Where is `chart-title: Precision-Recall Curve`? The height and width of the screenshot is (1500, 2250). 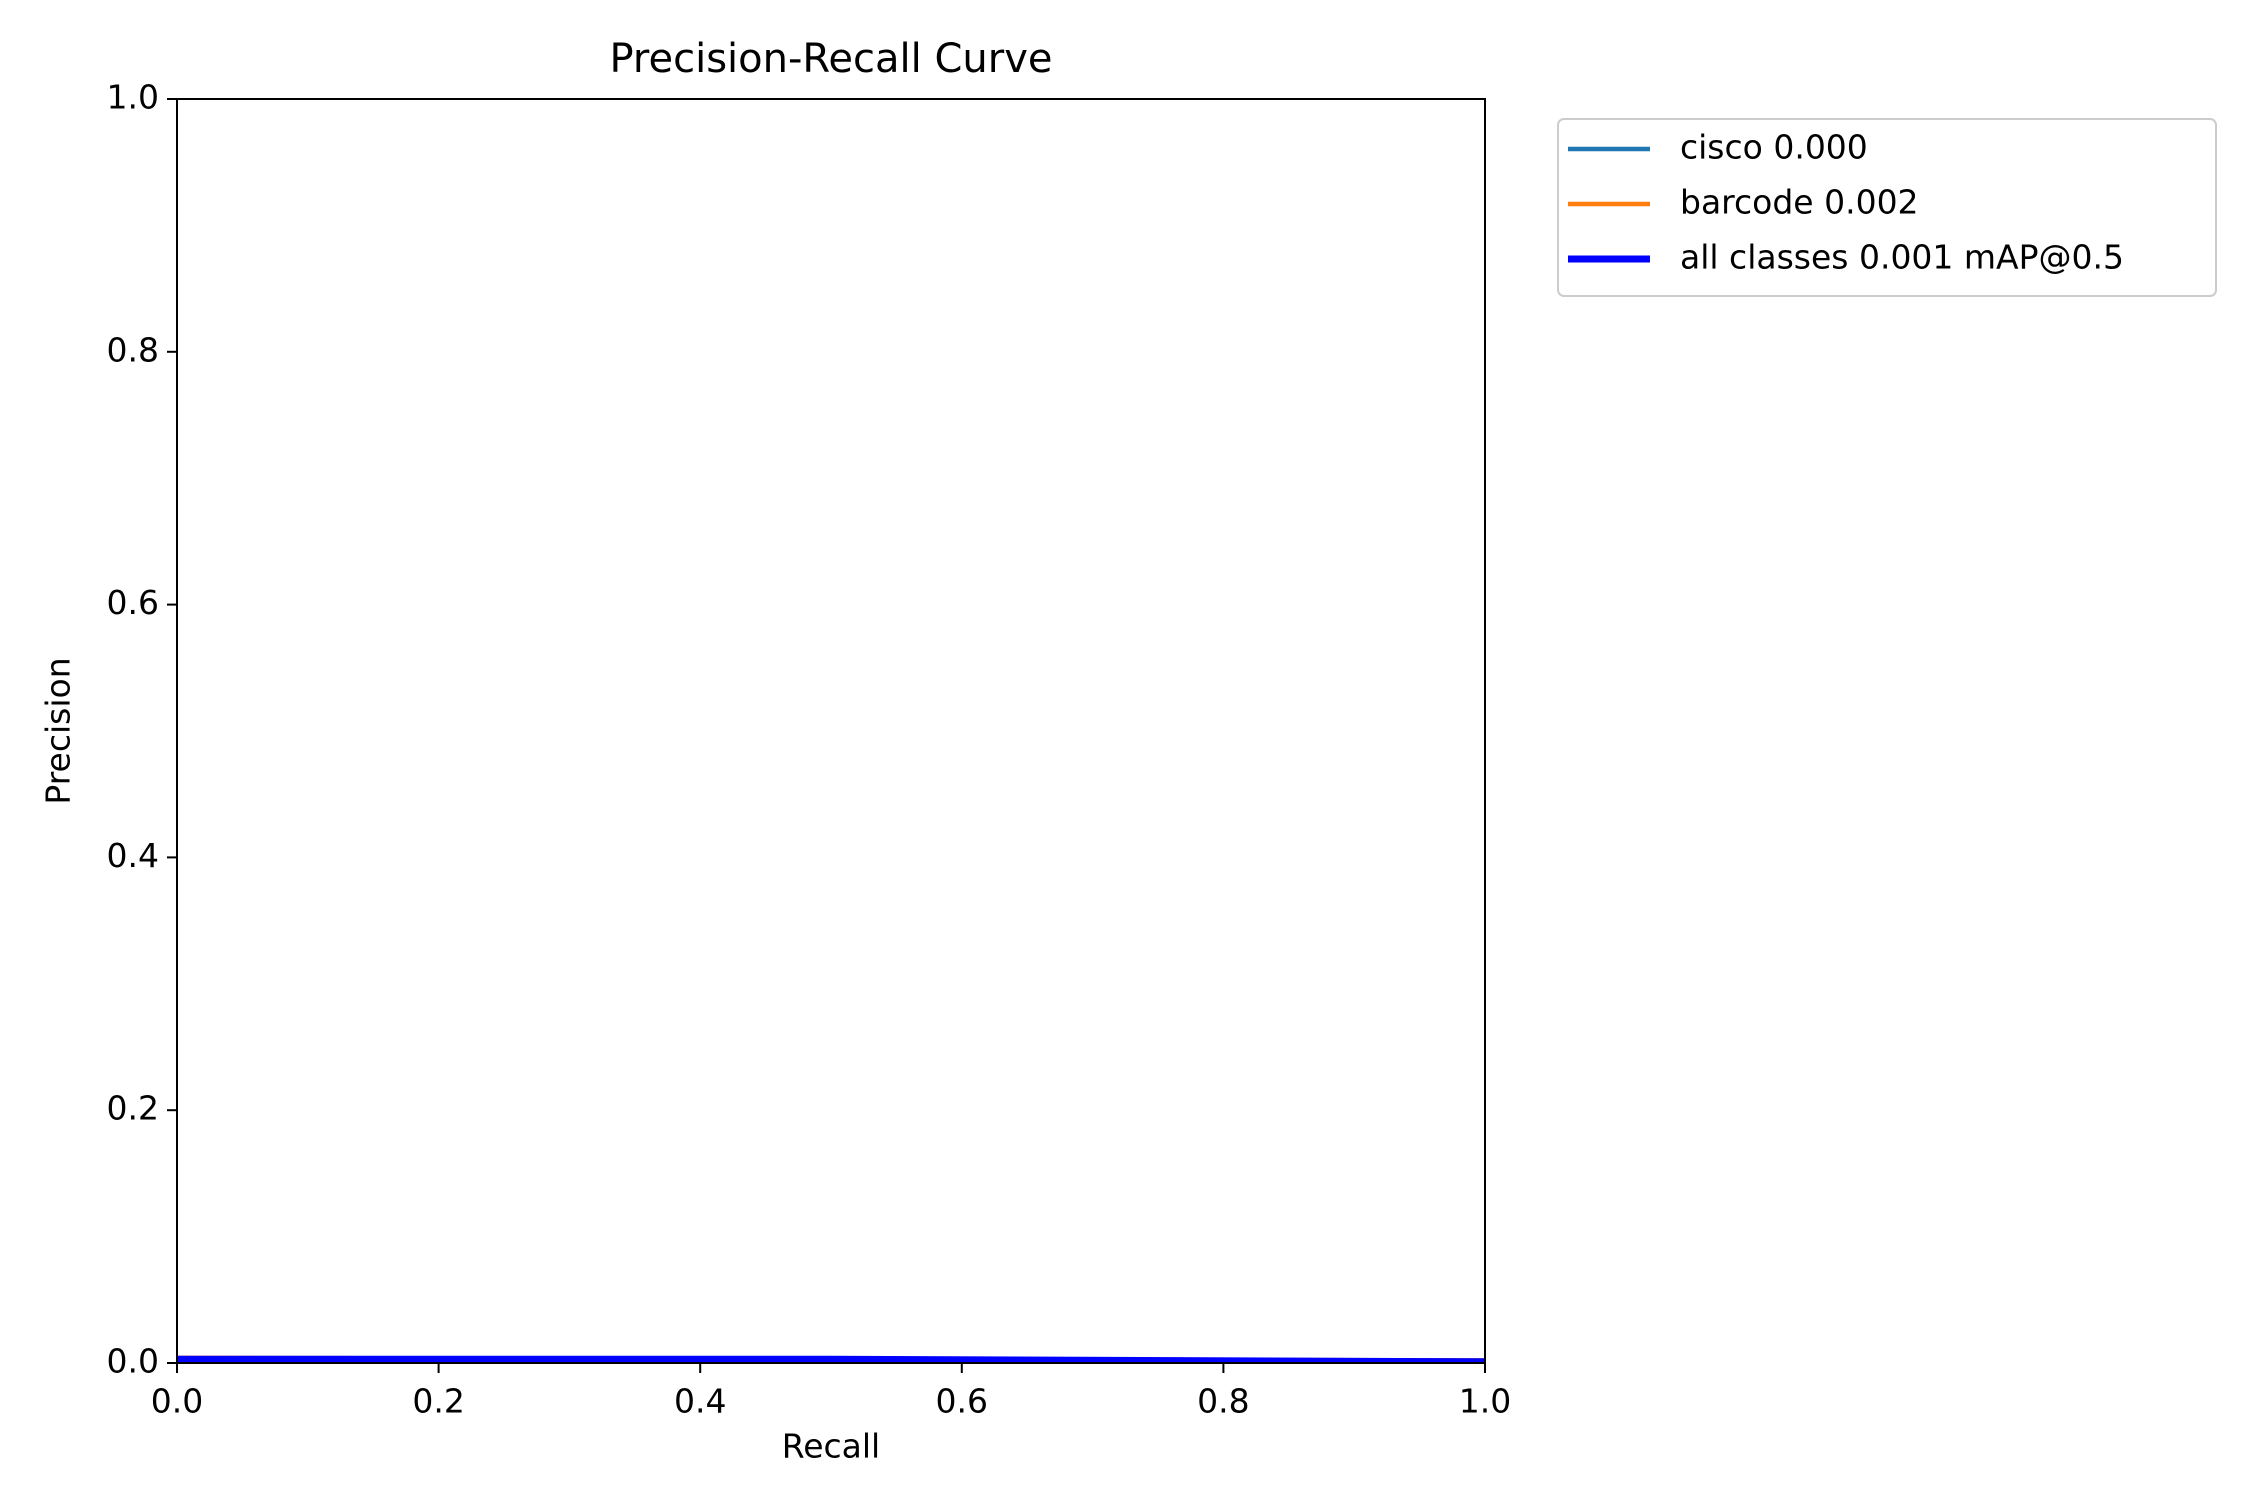 chart-title: Precision-Recall Curve is located at coordinates (831, 59).